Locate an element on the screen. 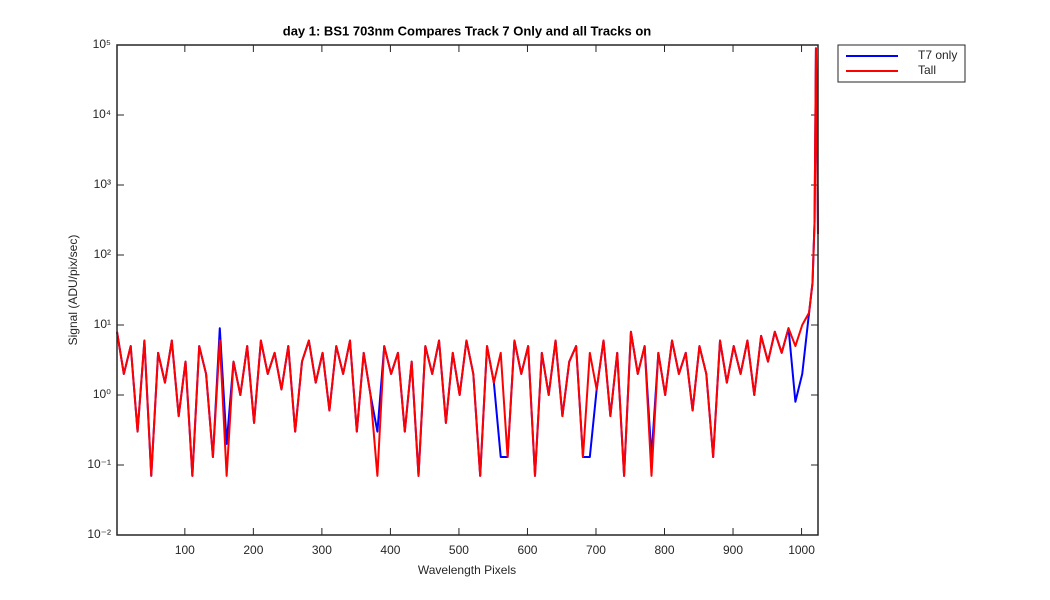  x-axis-label: Wavelength Pixels is located at coordinates (467, 570).